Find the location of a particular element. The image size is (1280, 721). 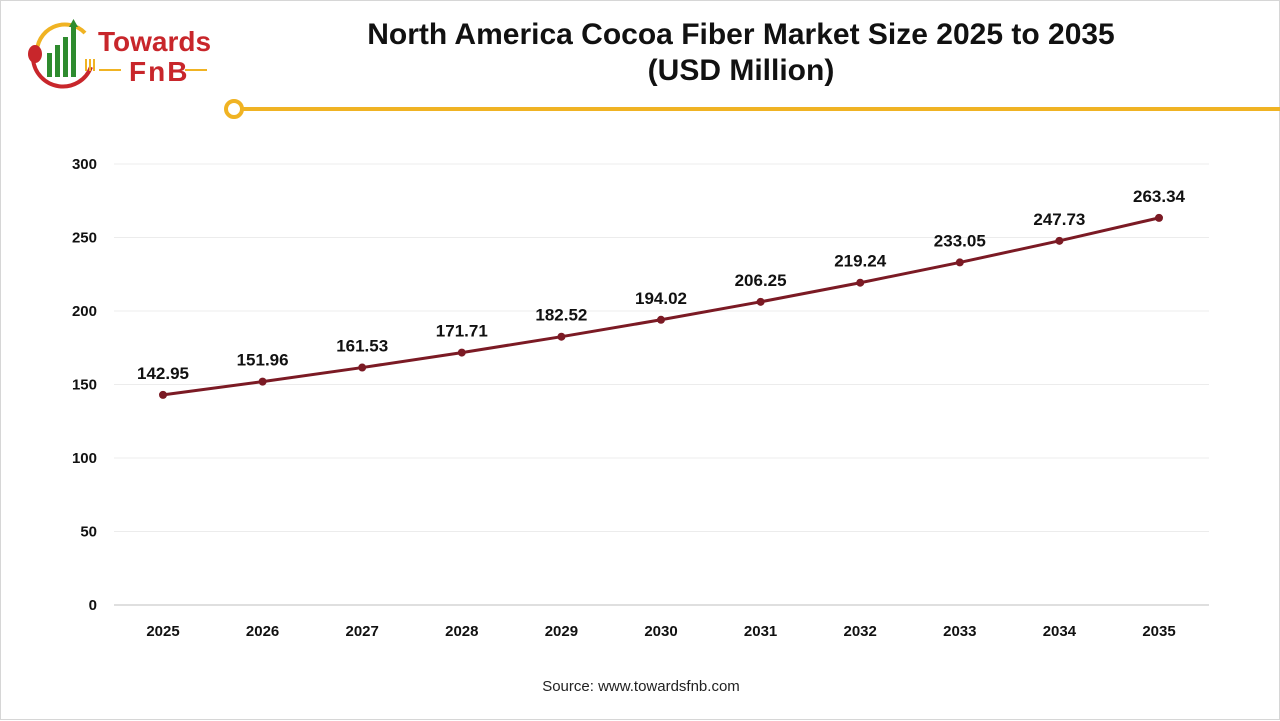

x-tick-label: 2025 is located at coordinates (162, 631).